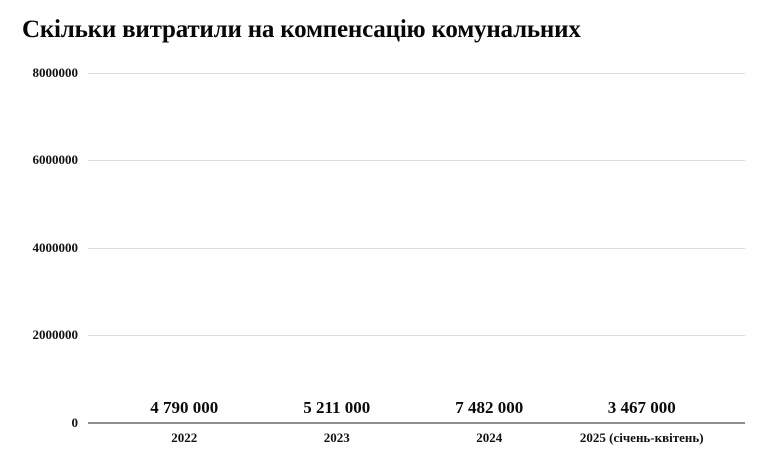 The image size is (766, 473). What do you see at coordinates (416, 423) in the screenshot?
I see `x-axis-line` at bounding box center [416, 423].